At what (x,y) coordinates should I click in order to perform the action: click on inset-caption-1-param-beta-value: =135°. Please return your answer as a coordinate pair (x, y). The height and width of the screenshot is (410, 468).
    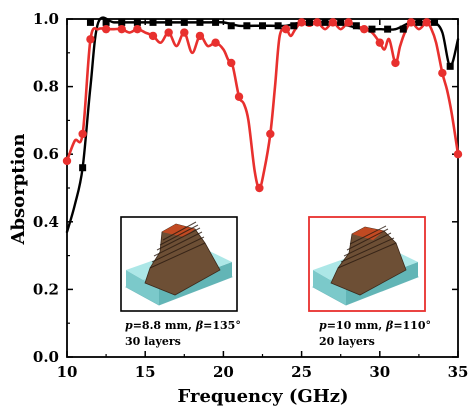
    Looking at the image, I should click on (222, 325).